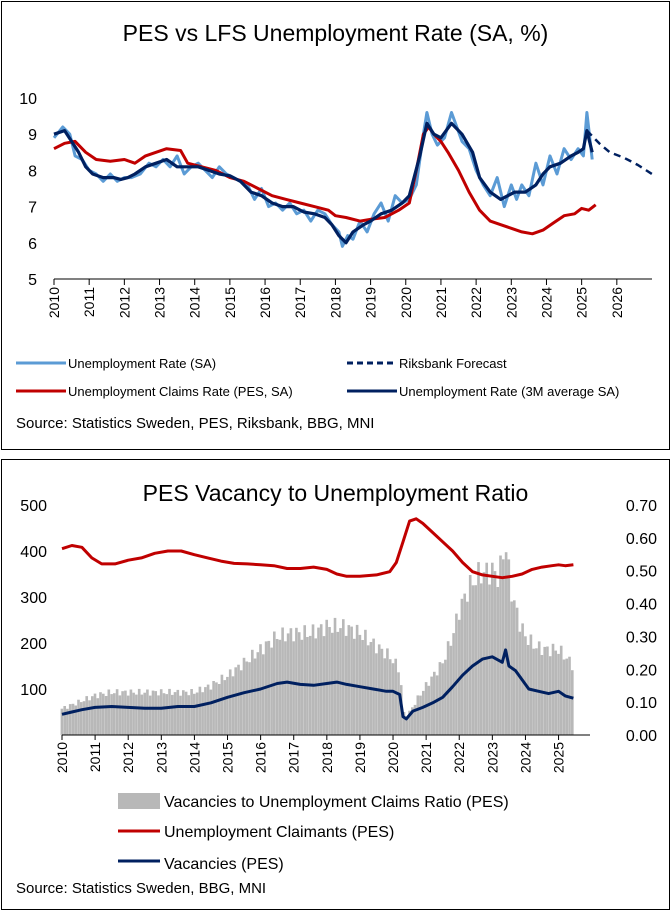 The height and width of the screenshot is (911, 671). I want to click on x-tick-label: 2022, so click(459, 757).